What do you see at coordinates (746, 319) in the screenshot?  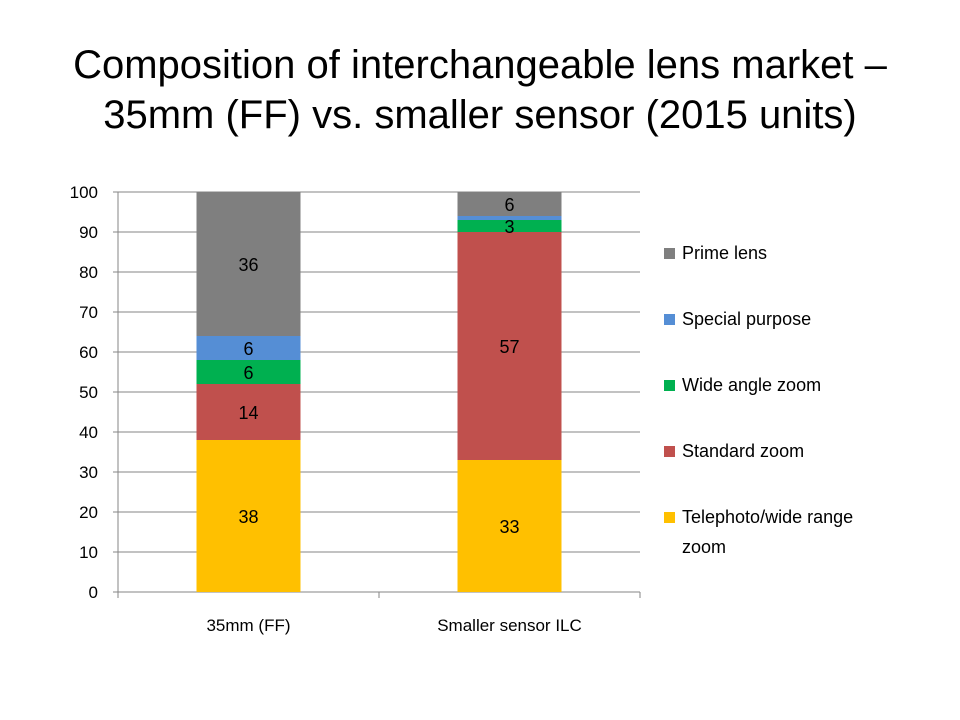 I see `legend-label: Special purpose` at bounding box center [746, 319].